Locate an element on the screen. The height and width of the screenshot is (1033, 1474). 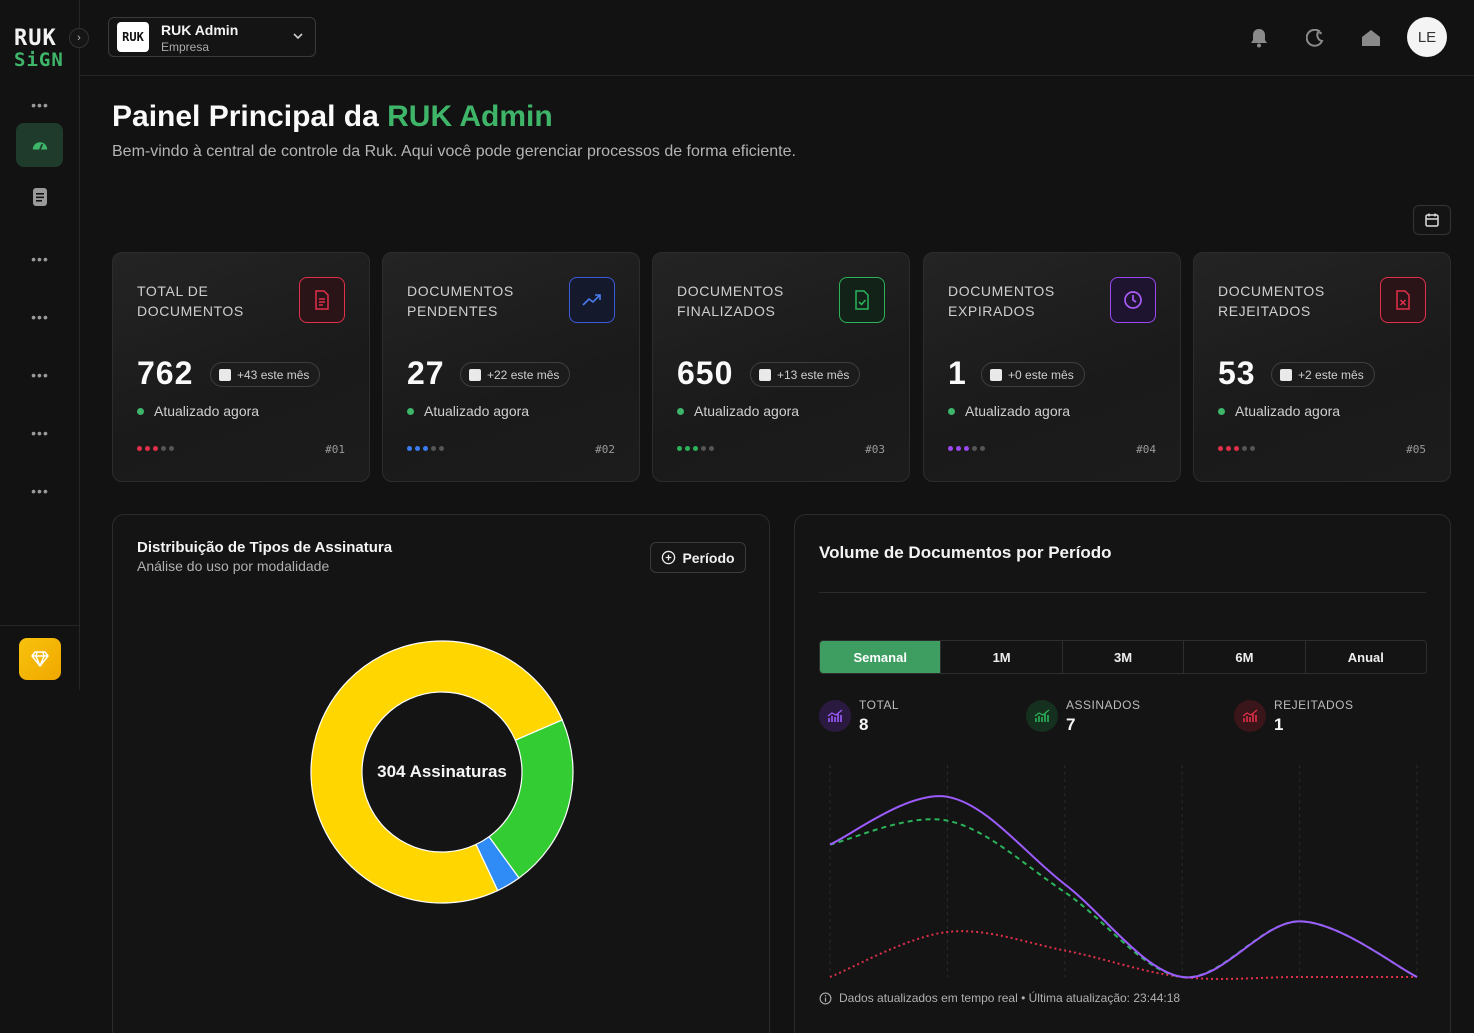
stat-delta-text: +43 este mês is located at coordinates (273, 374).